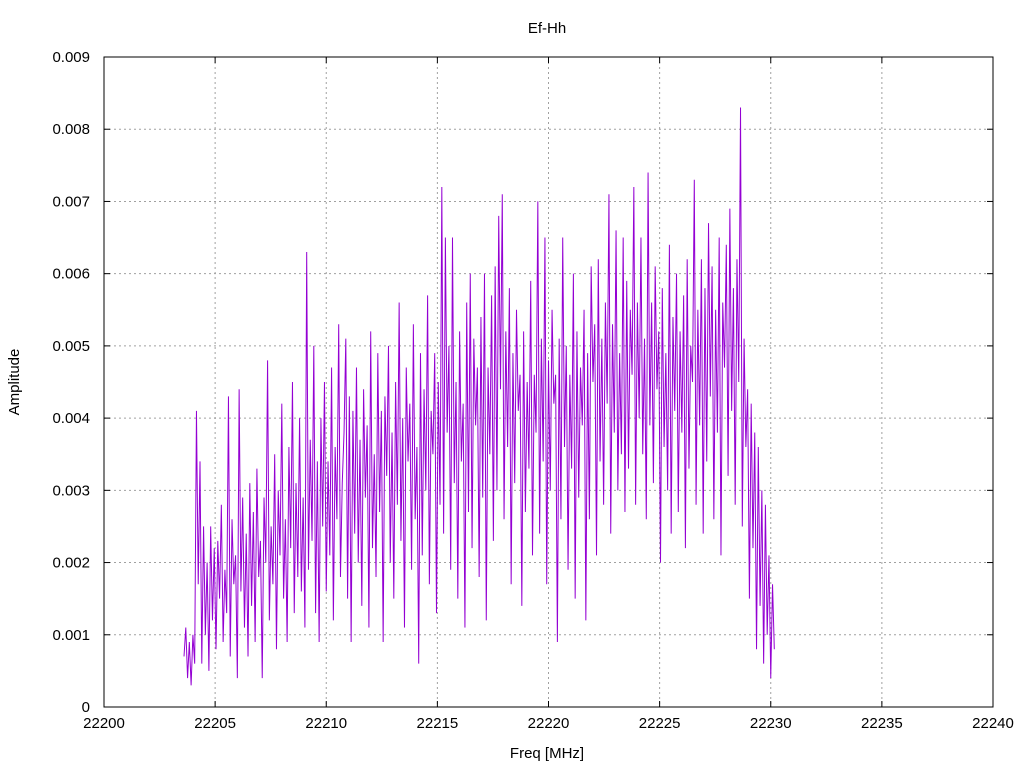 The height and width of the screenshot is (768, 1024). I want to click on x-tick-label: 22225, so click(660, 723).